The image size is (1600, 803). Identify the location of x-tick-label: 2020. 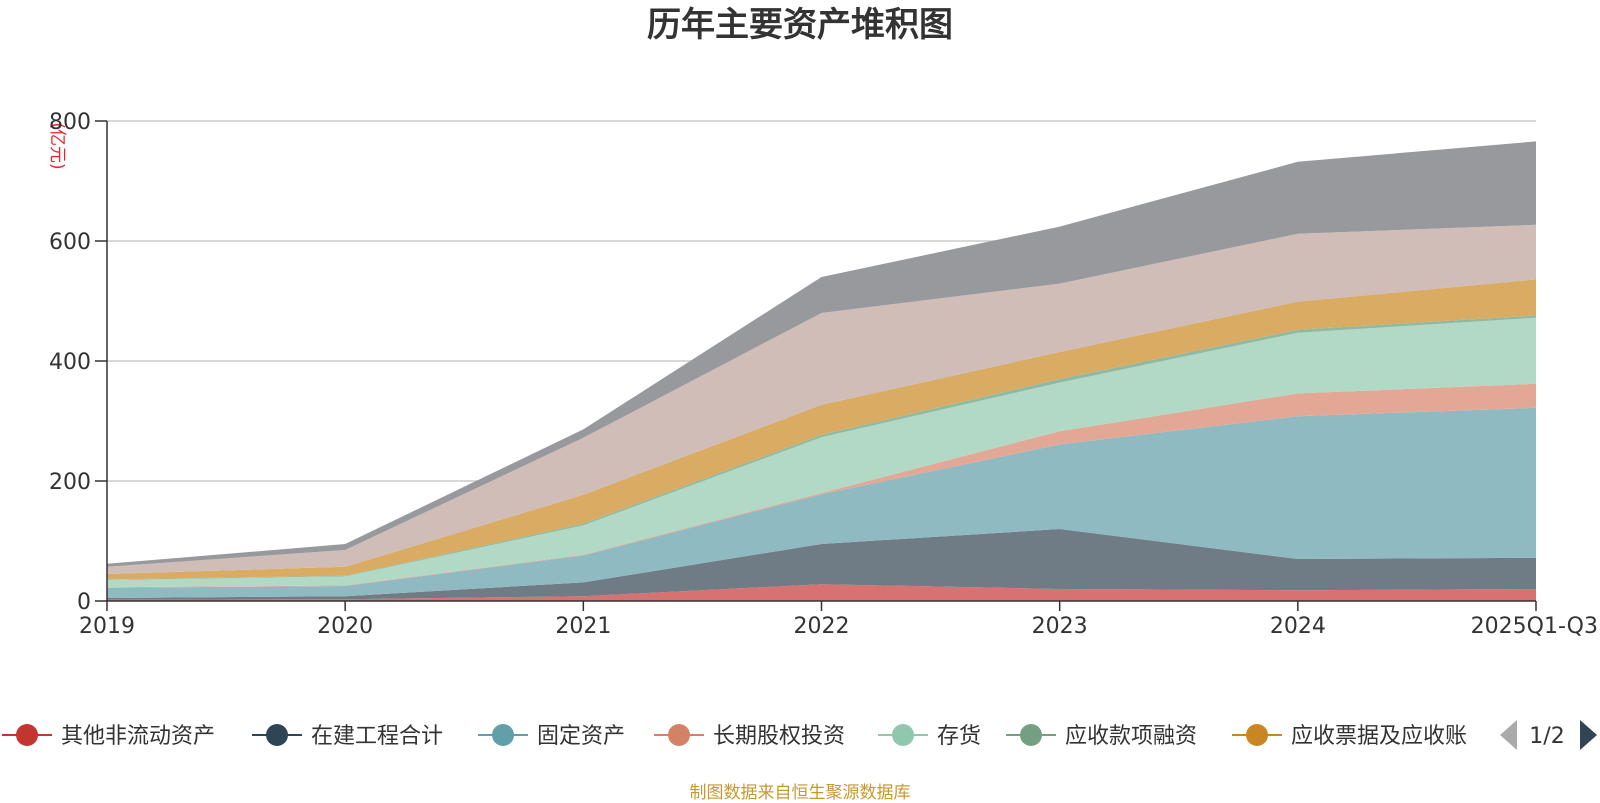
(345, 626).